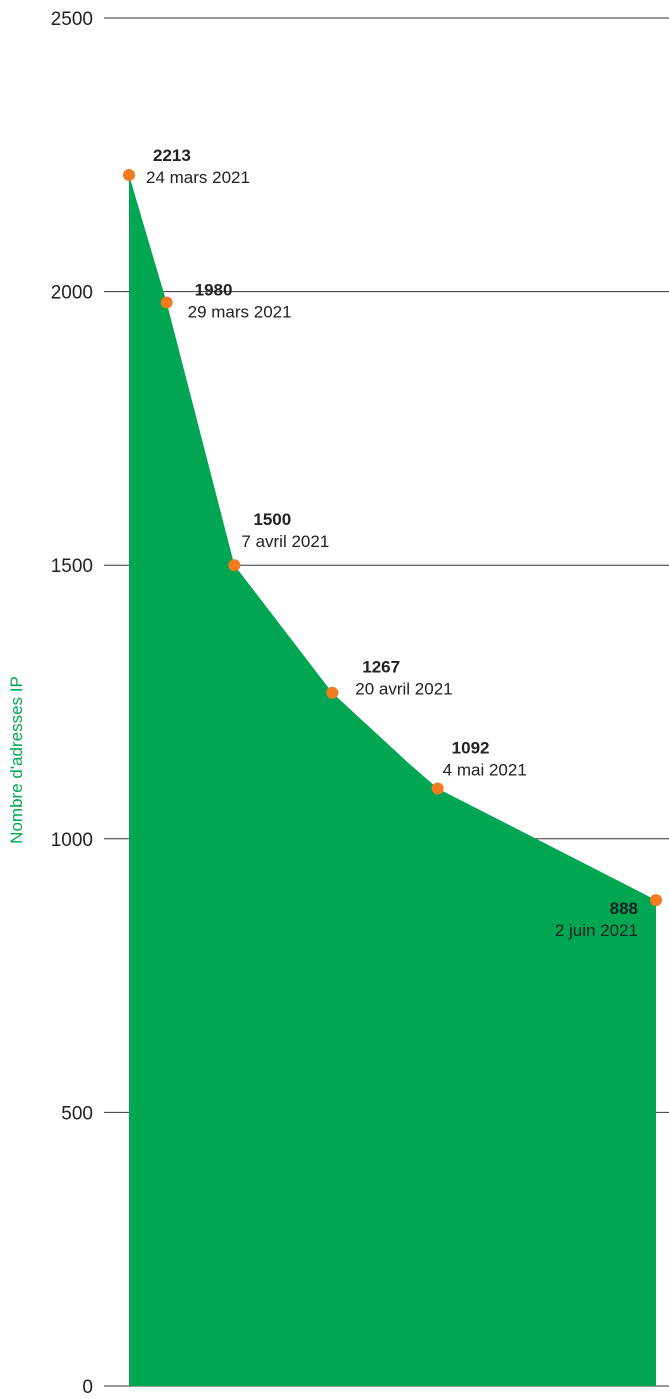 This screenshot has width=669, height=1399. What do you see at coordinates (214, 290) in the screenshot?
I see `data-label-value: 1980` at bounding box center [214, 290].